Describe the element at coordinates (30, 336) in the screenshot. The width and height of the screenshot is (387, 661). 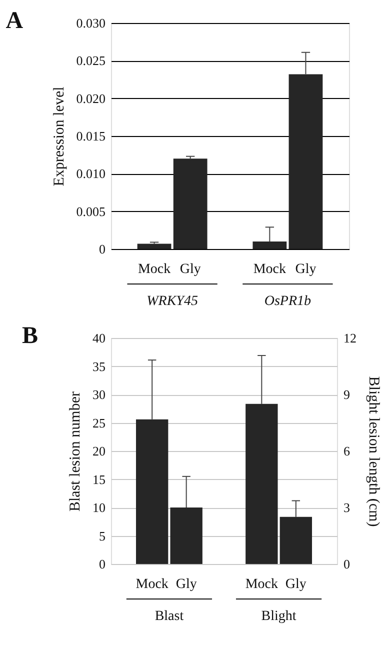
I see `chart-title: B` at that location.